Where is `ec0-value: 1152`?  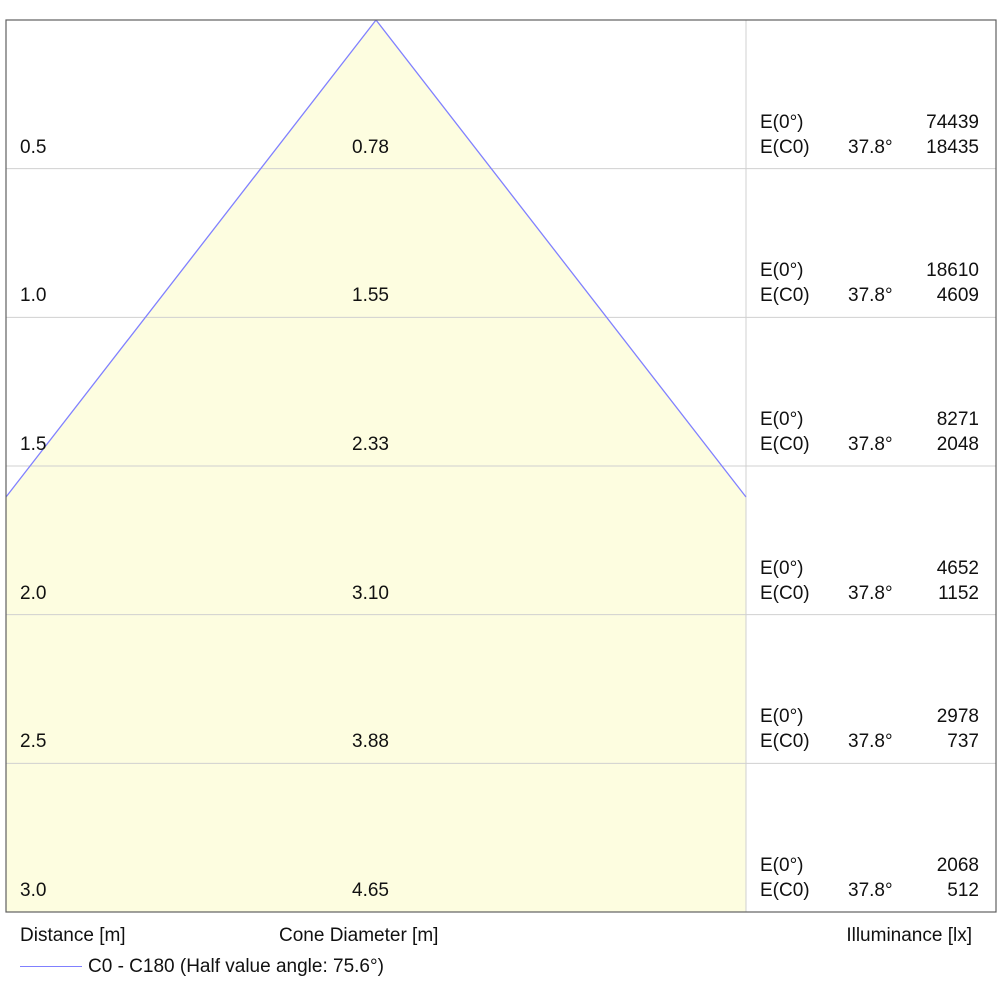
ec0-value: 1152 is located at coordinates (958, 593).